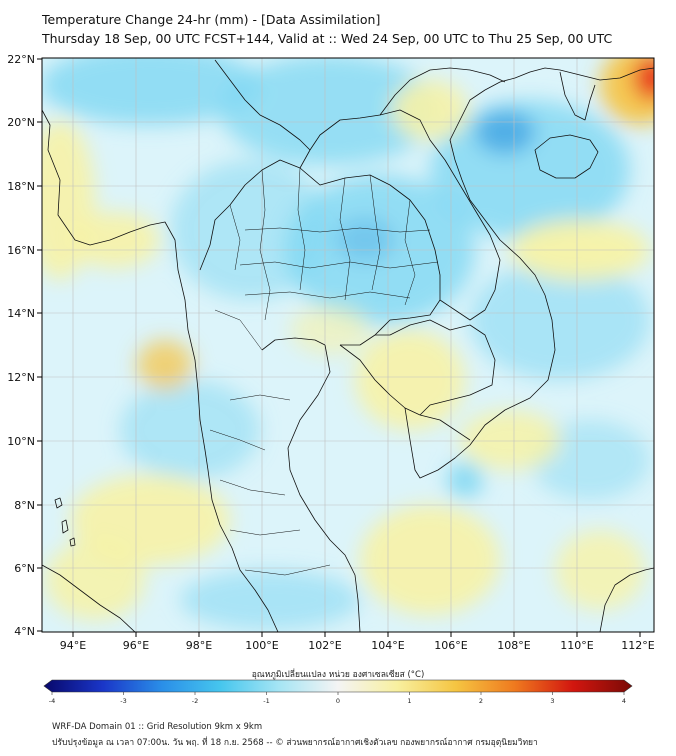 The height and width of the screenshot is (756, 676). Describe the element at coordinates (624, 701) in the screenshot. I see `colorbar-tick-label: 4` at that location.